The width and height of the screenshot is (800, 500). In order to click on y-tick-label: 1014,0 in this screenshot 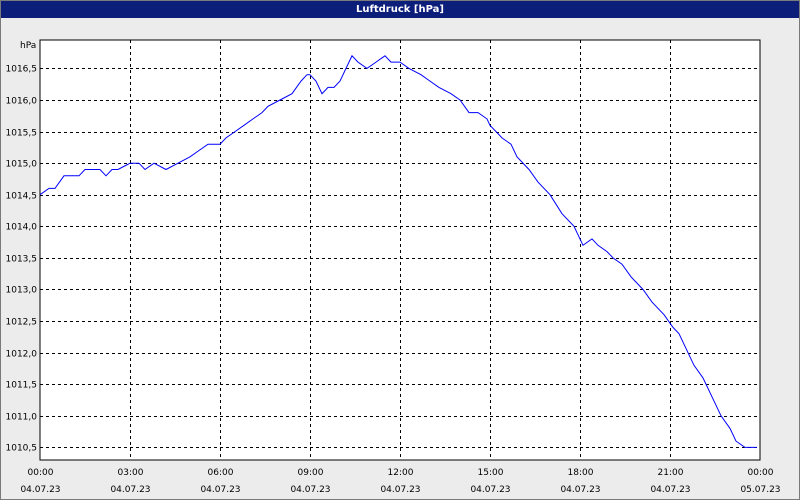, I will do `click(22, 228)`.